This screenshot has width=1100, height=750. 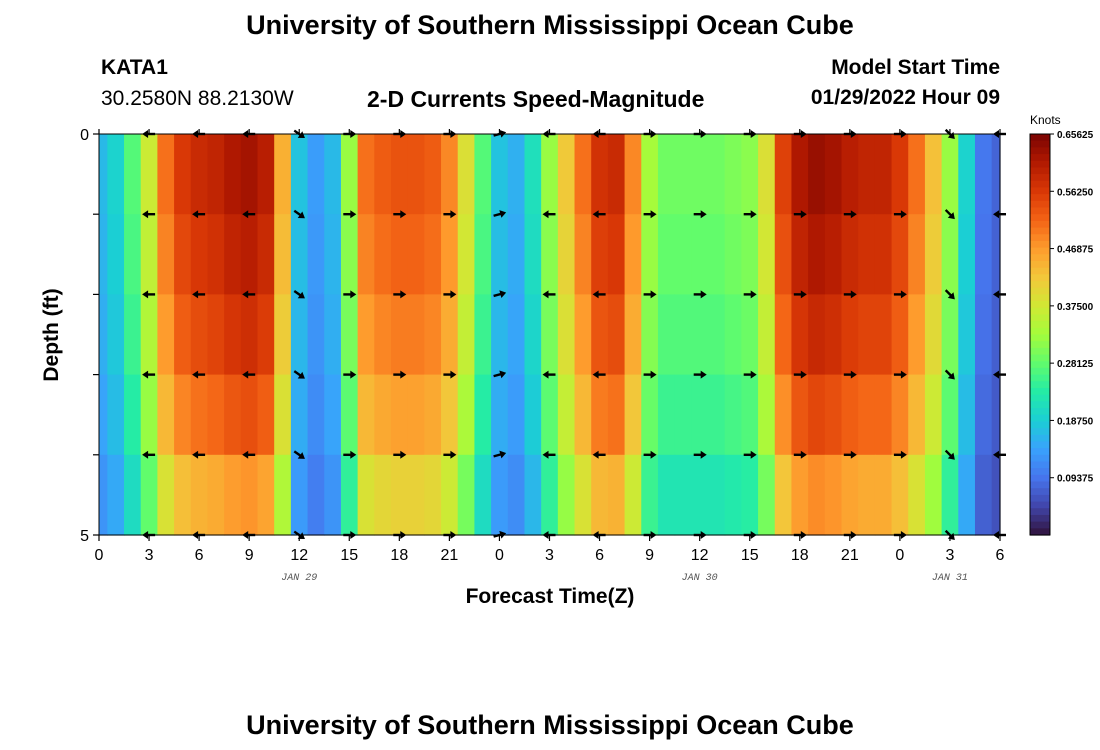 I want to click on x-tick-label: 6, so click(x=1000, y=555).